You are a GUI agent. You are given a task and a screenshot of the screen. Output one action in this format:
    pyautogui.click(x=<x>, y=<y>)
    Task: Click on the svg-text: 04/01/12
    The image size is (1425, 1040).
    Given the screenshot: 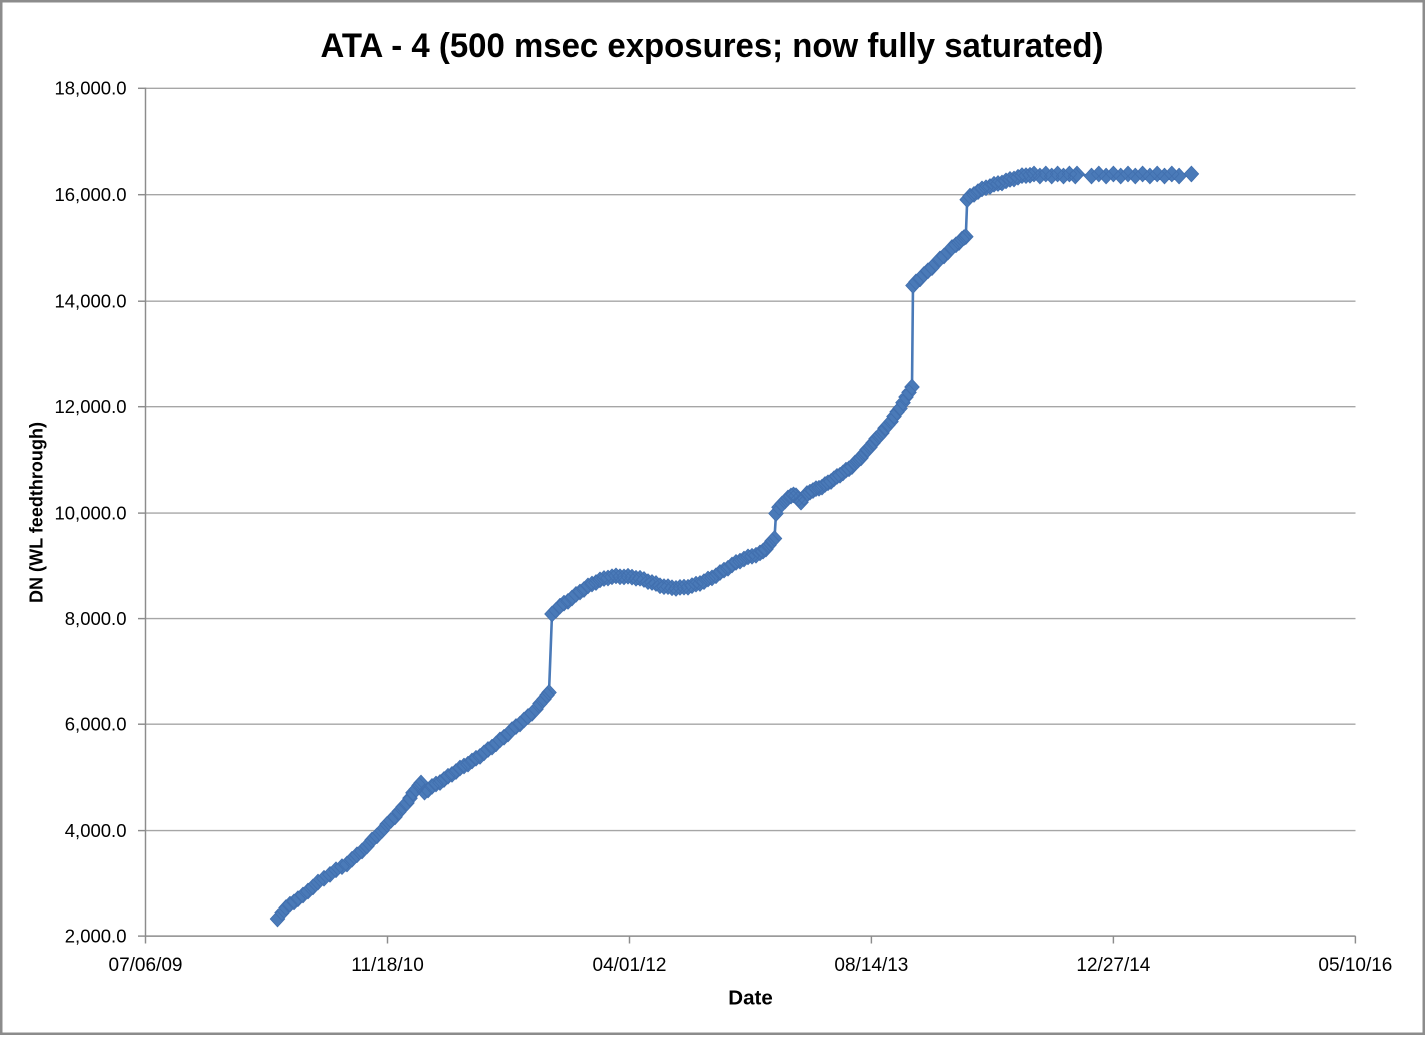 What is the action you would take?
    pyautogui.click(x=630, y=965)
    